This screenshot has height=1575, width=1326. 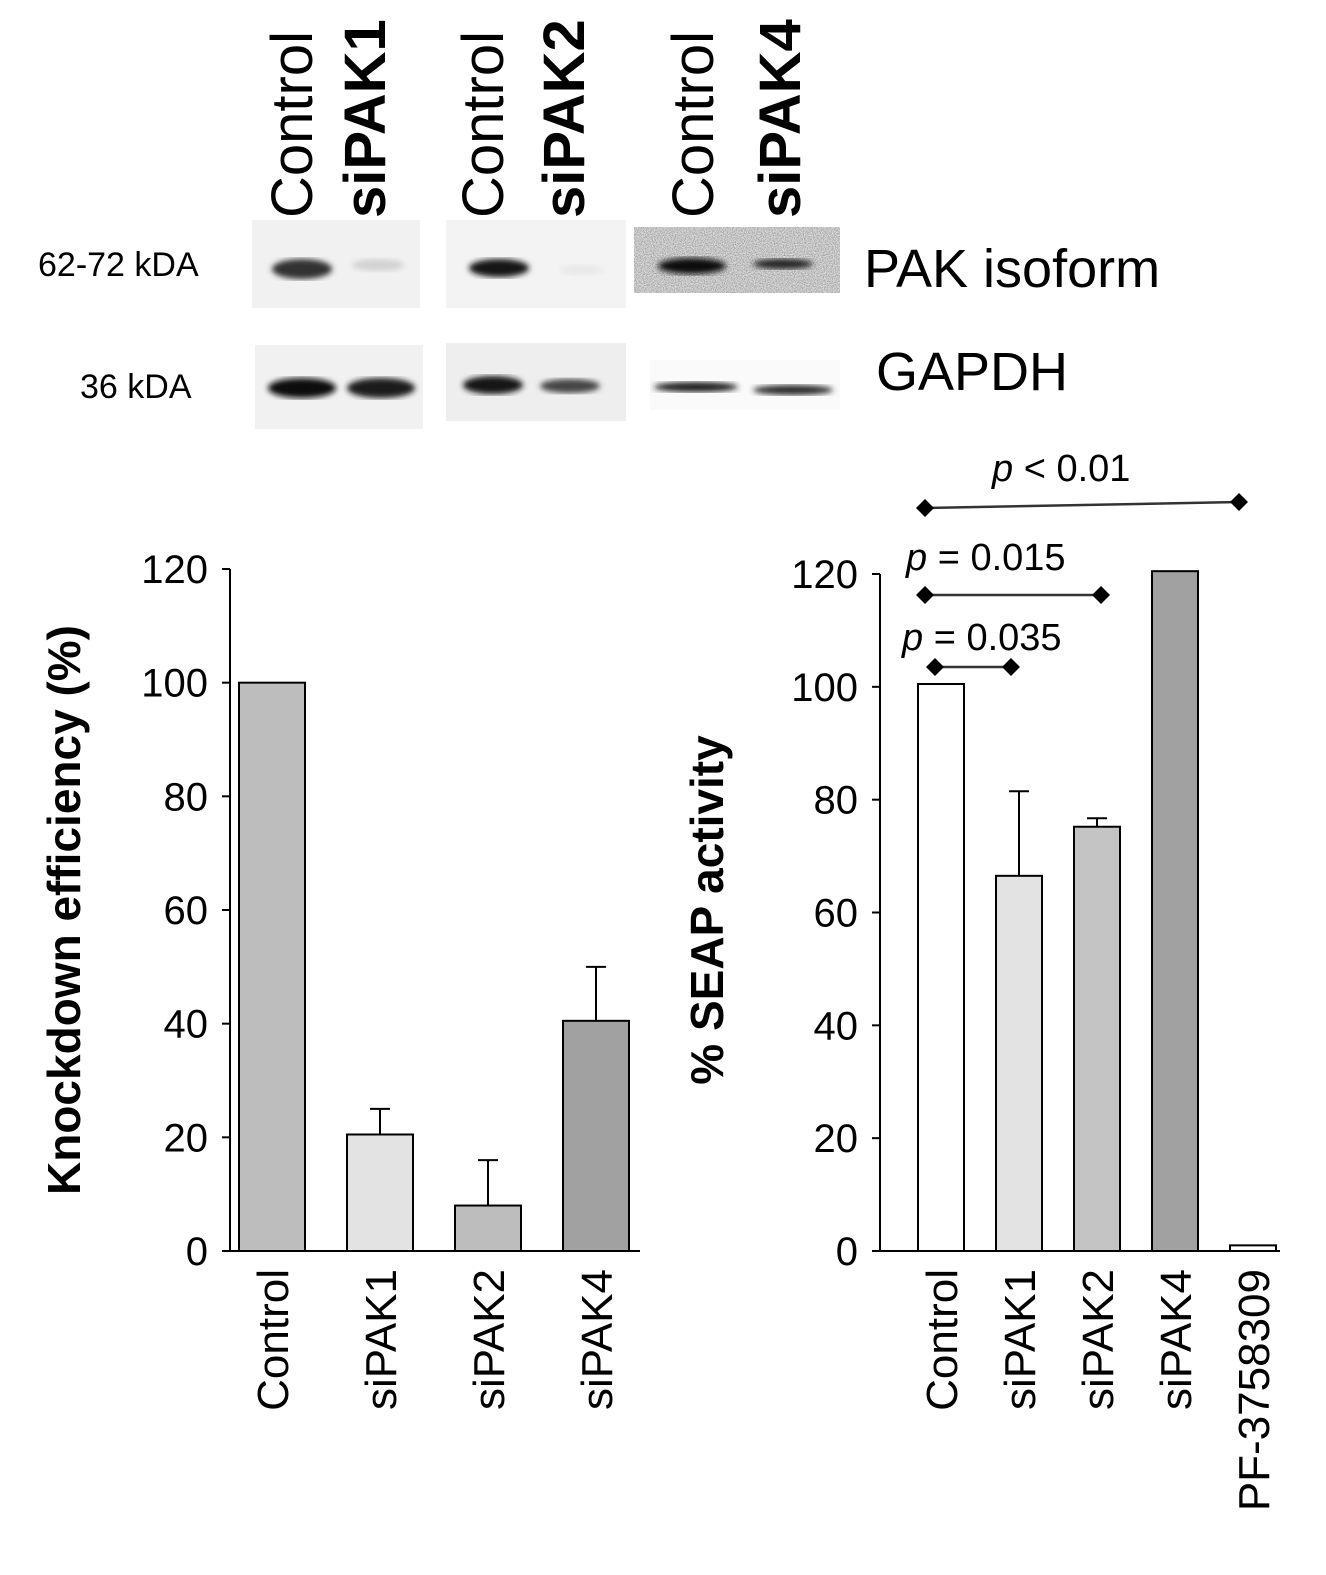 I want to click on y-axis-label: % SEAP activity, so click(x=707, y=910).